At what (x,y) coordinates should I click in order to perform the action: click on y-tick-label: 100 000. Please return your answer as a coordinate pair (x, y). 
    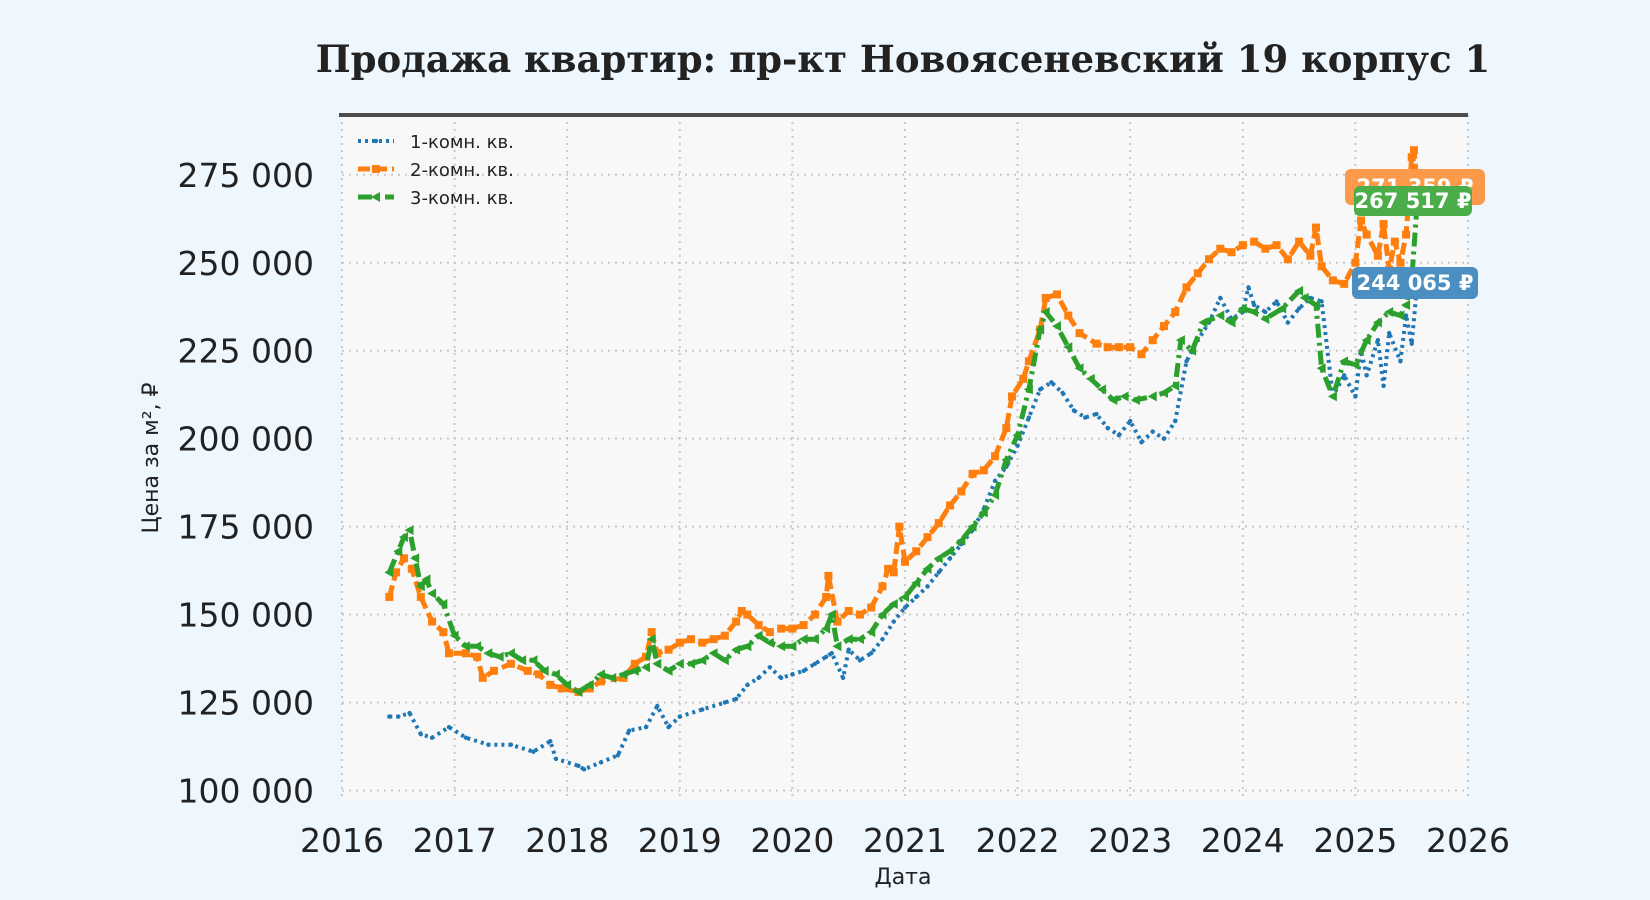
    Looking at the image, I should click on (246, 790).